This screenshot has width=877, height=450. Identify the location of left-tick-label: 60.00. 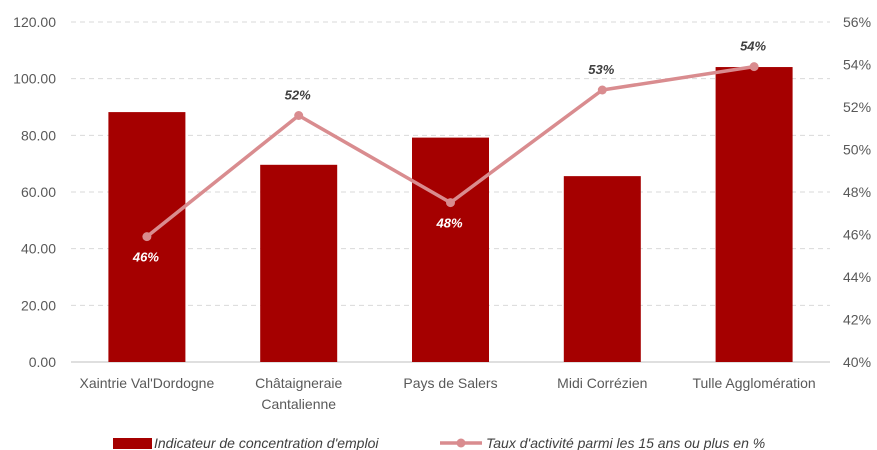
(38, 192).